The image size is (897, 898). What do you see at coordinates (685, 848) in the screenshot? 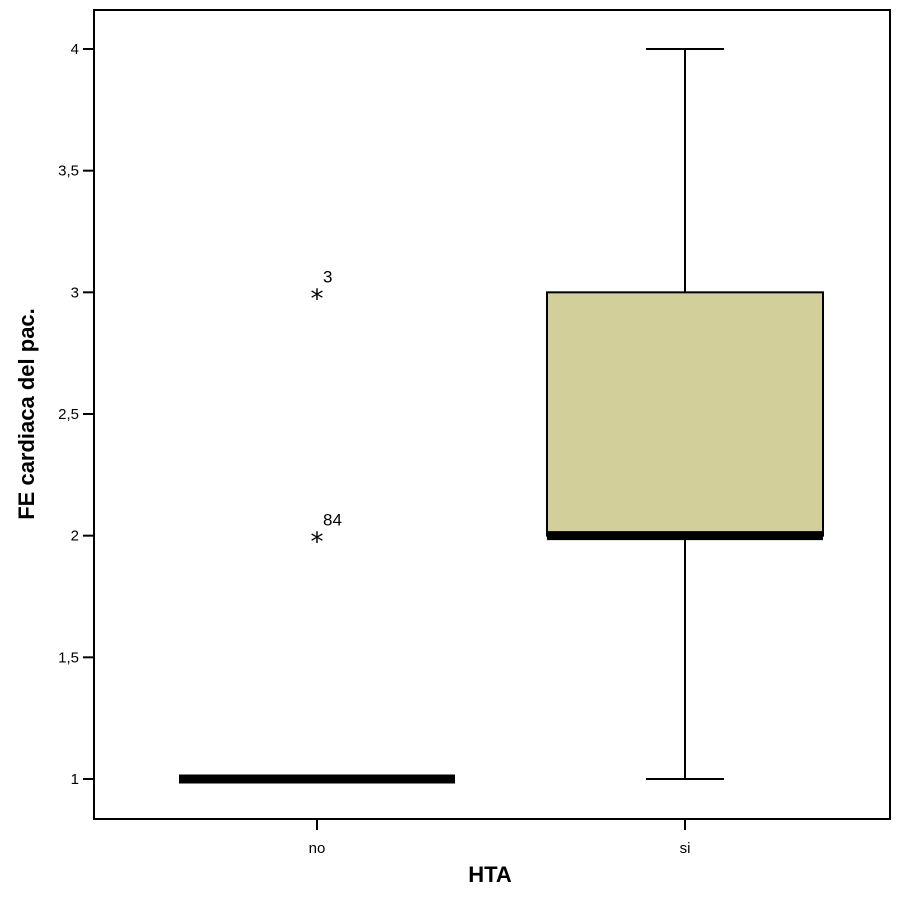
I see `x-tick-label: si` at bounding box center [685, 848].